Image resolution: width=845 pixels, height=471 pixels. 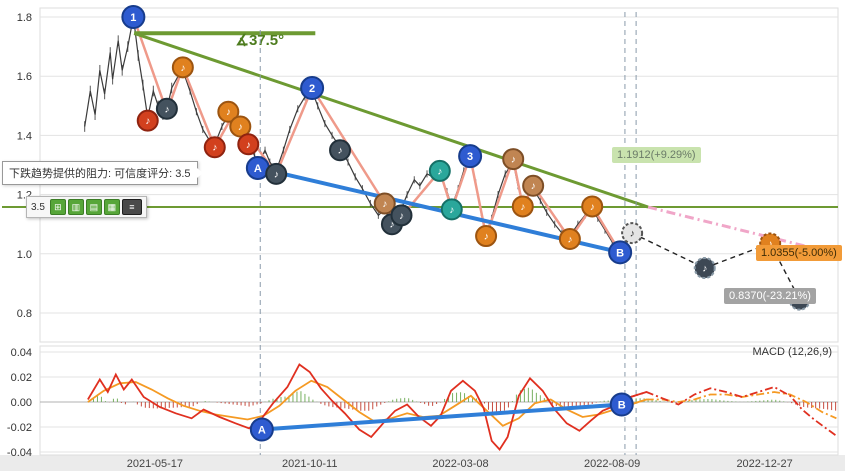 I want to click on tool-button-2: ▥, so click(x=75, y=207).